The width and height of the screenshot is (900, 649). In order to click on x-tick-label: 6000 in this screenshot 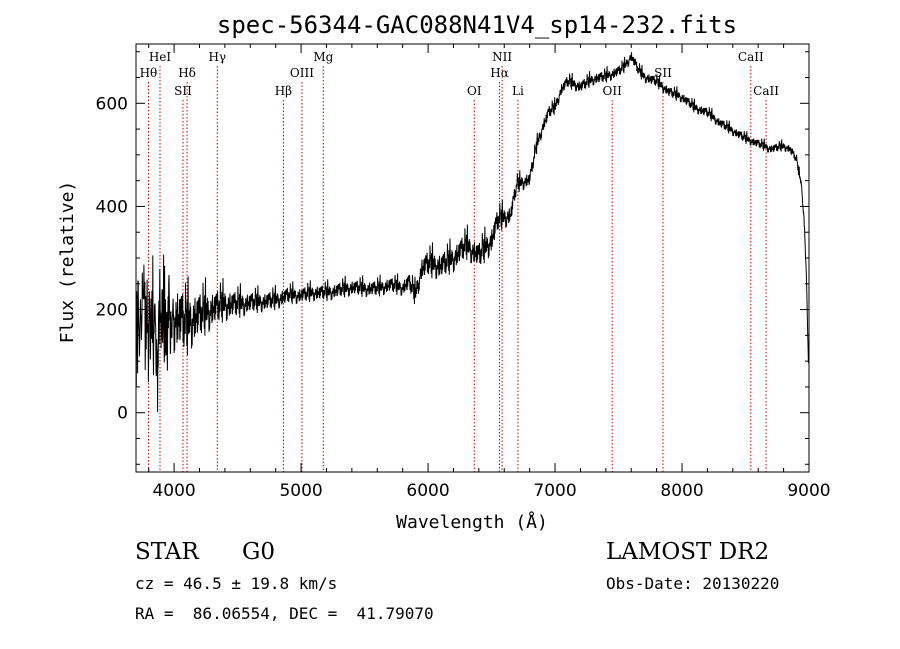, I will do `click(427, 491)`.